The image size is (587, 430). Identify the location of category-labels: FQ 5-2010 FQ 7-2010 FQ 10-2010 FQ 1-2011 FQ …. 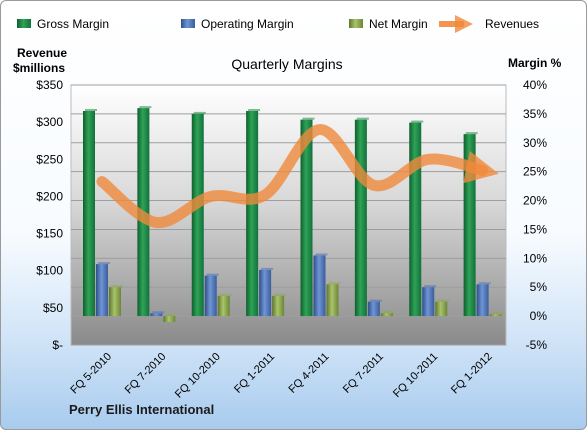
(281, 376).